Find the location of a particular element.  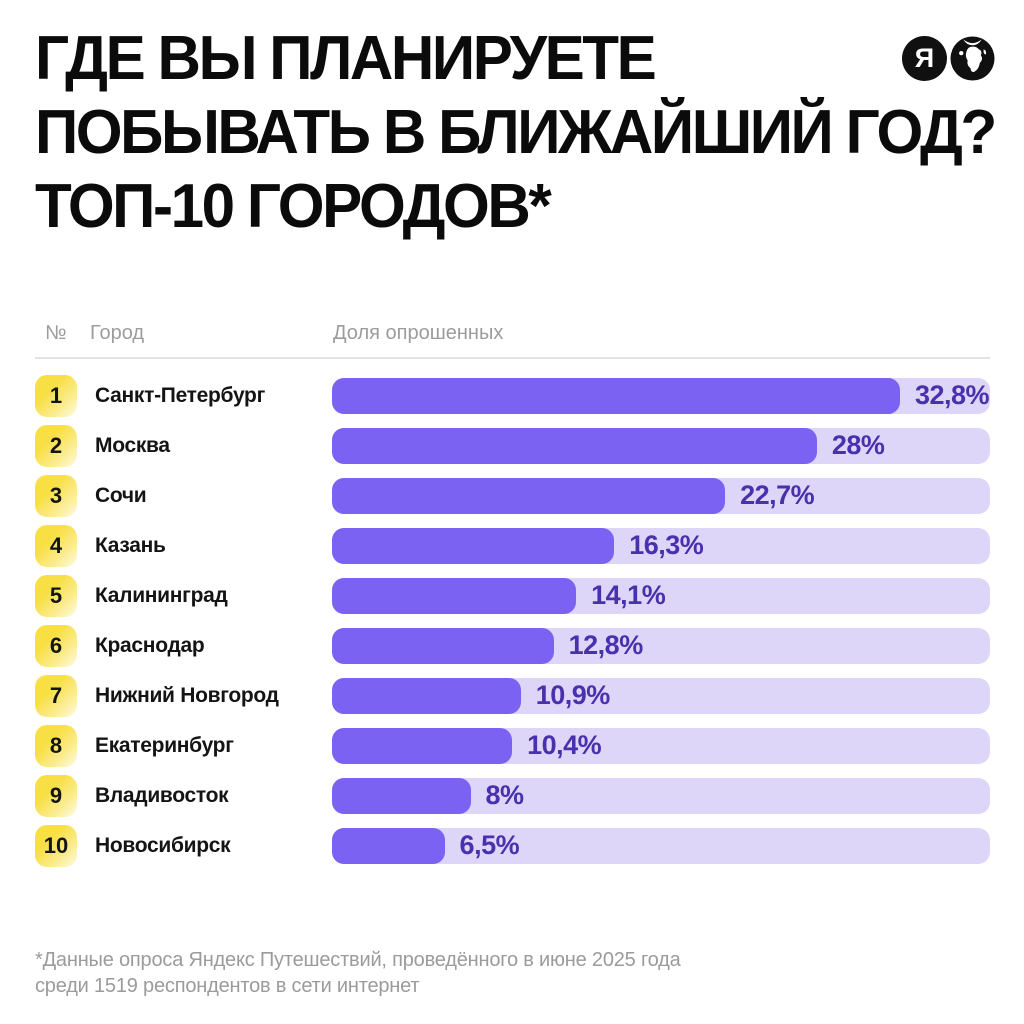

rank-badge: 4 is located at coordinates (56, 546).